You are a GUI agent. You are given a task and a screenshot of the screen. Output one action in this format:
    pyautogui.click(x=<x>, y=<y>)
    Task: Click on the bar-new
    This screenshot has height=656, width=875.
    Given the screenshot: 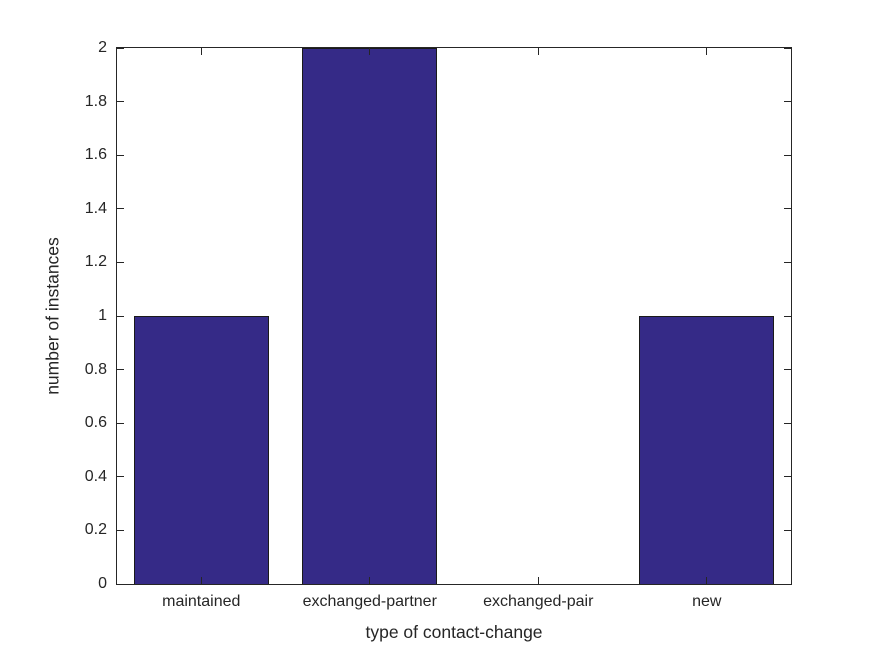 What is the action you would take?
    pyautogui.click(x=707, y=450)
    